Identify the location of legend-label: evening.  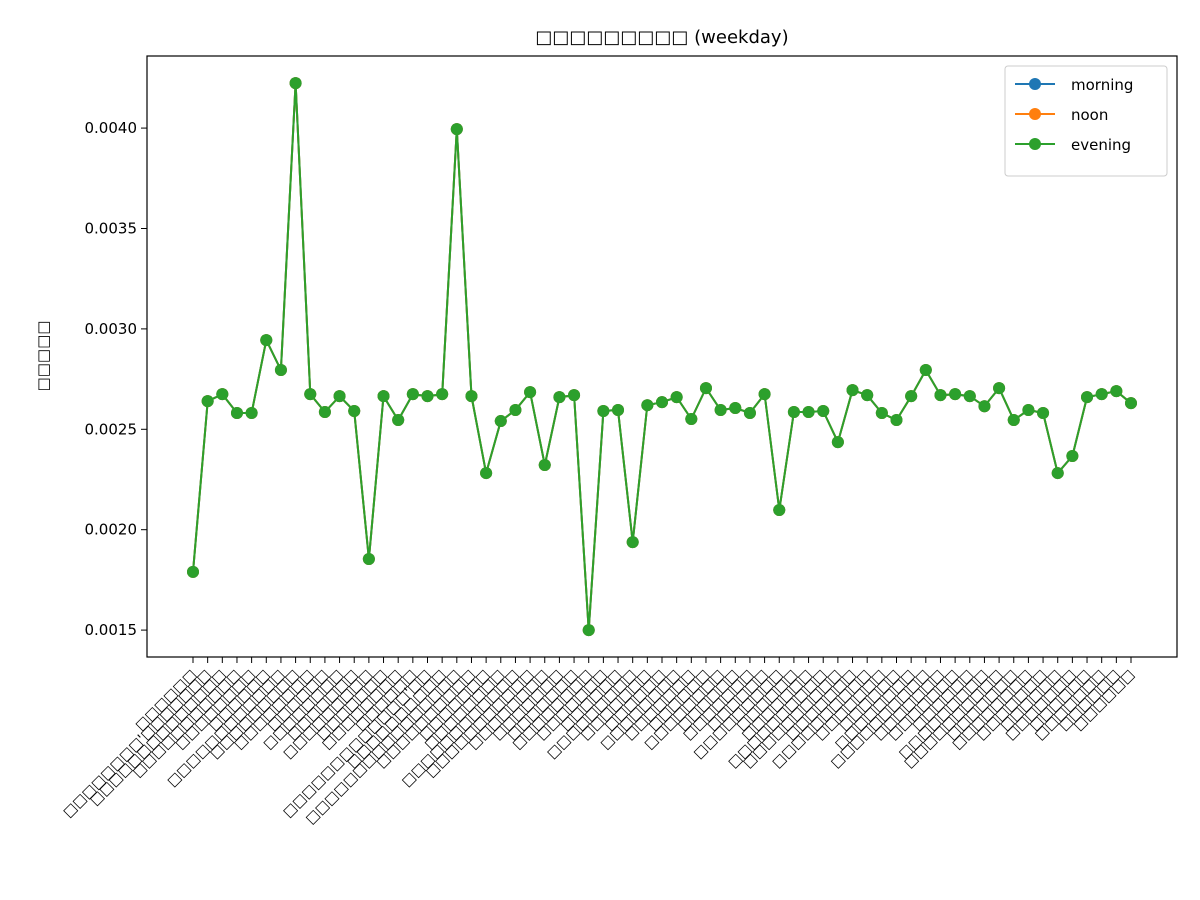
(1101, 145).